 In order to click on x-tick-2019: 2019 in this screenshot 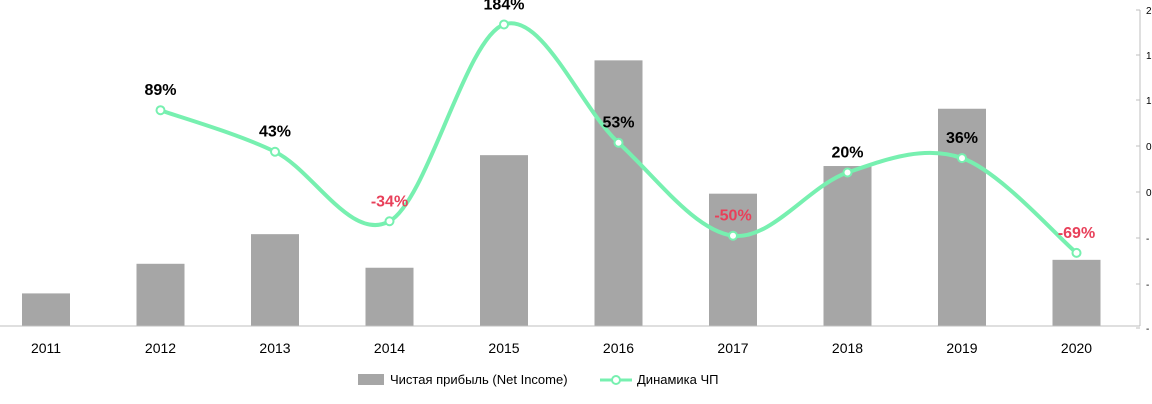, I will do `click(961, 348)`.